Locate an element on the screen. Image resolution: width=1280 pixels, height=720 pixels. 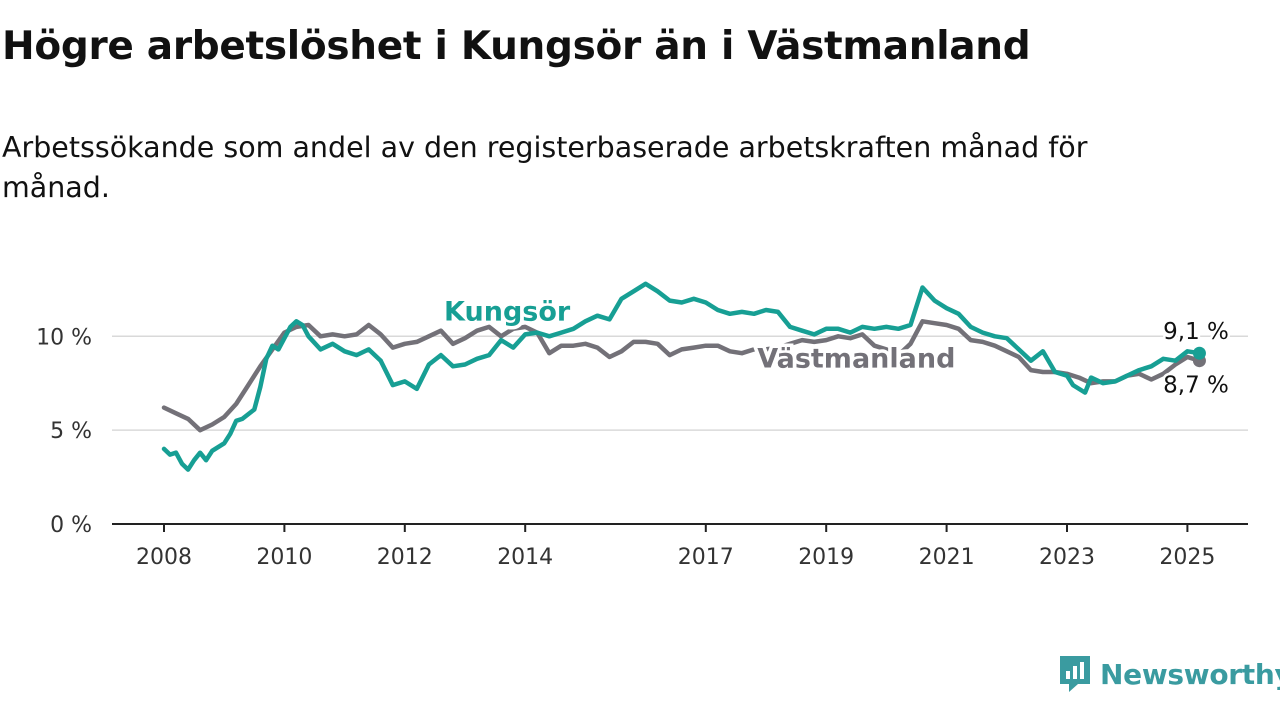
series-label-västmanland: Västmanland is located at coordinates (856, 358).